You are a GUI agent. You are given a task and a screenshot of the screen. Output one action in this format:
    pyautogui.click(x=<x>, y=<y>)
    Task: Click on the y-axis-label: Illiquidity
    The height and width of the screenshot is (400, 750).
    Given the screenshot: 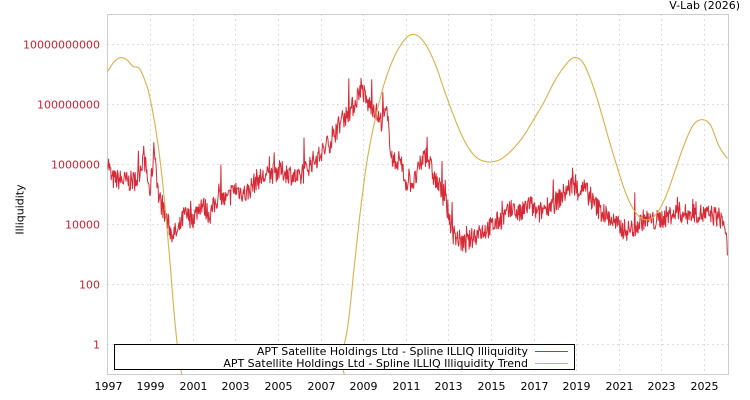 What is the action you would take?
    pyautogui.click(x=20, y=209)
    